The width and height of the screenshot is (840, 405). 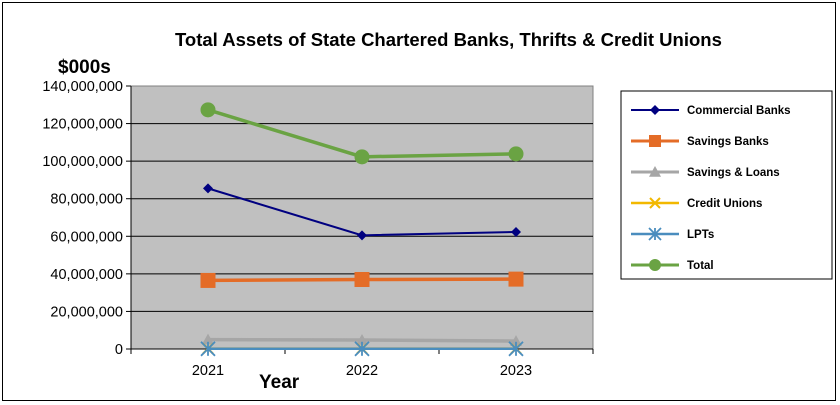 I want to click on y-tick-label: 120,000,000, so click(x=82, y=125).